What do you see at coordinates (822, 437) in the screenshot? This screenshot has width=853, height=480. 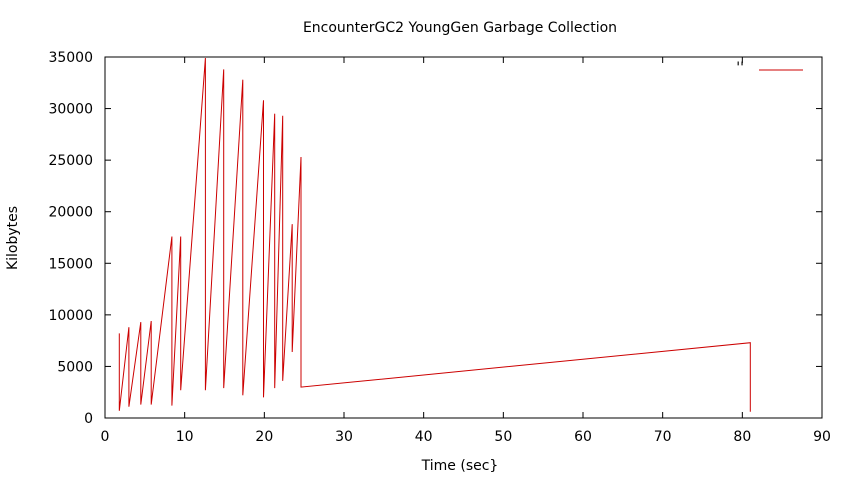 I see `x-tick-label: 90` at bounding box center [822, 437].